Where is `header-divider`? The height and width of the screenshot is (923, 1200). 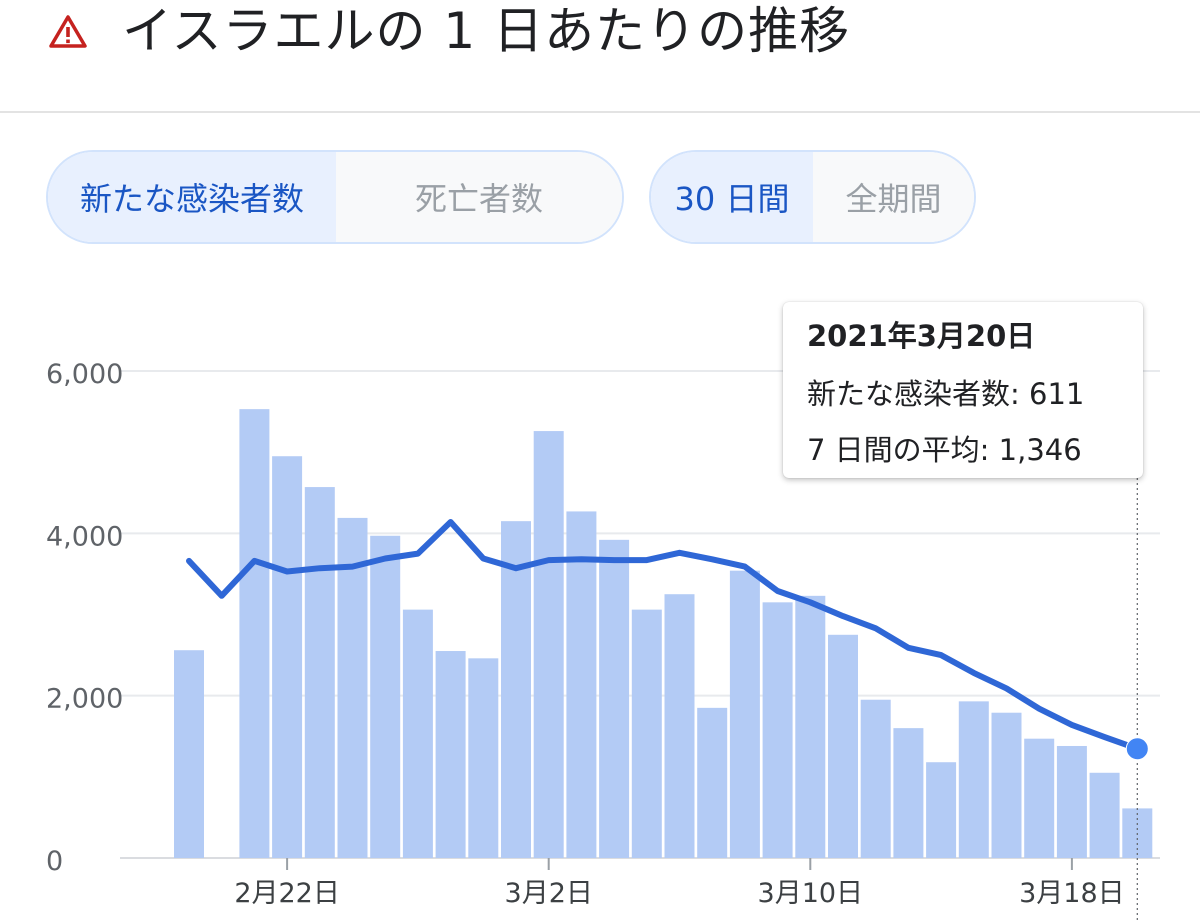
header-divider is located at coordinates (600, 112).